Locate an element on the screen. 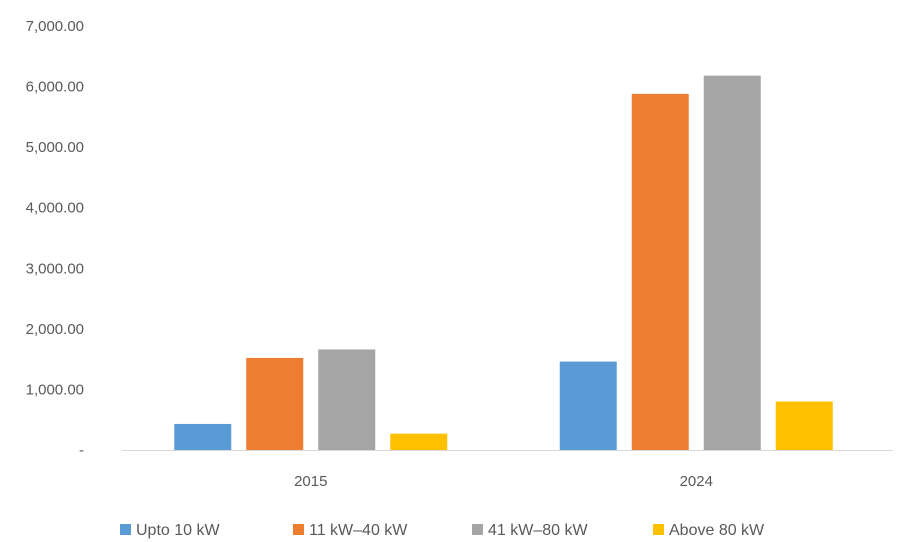 The image size is (906, 542). x-tick-label: 2015 is located at coordinates (310, 481).